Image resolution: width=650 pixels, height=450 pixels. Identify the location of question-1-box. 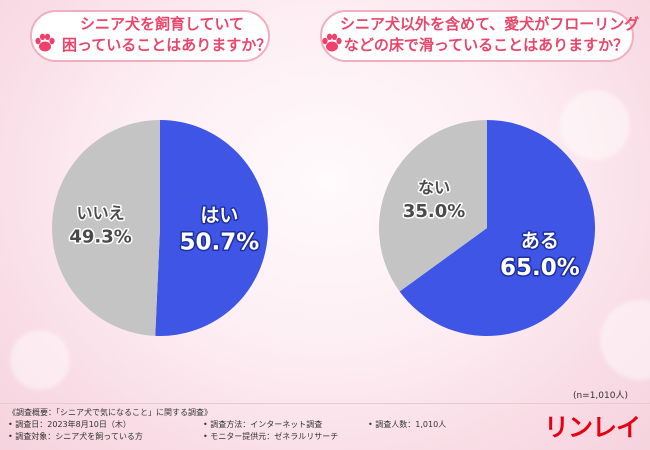
(150, 36).